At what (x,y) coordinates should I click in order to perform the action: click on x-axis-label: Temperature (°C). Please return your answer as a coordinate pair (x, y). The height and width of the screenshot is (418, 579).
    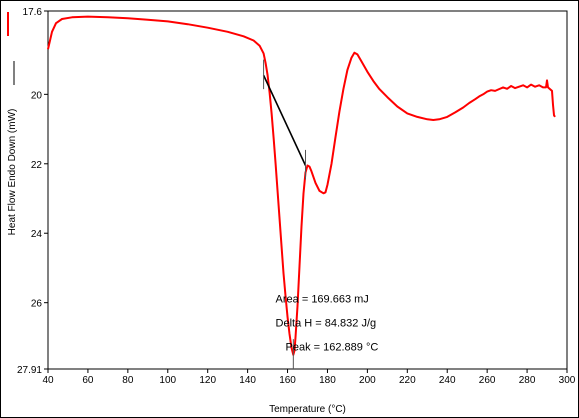
    Looking at the image, I should click on (307, 409).